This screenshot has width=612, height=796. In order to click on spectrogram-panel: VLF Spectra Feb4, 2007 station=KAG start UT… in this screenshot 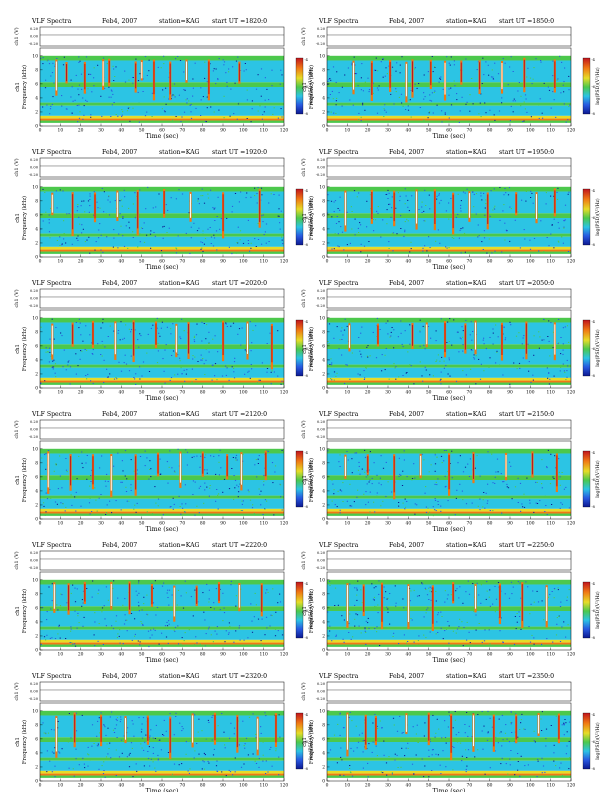, I will do `click(163, 341)`.